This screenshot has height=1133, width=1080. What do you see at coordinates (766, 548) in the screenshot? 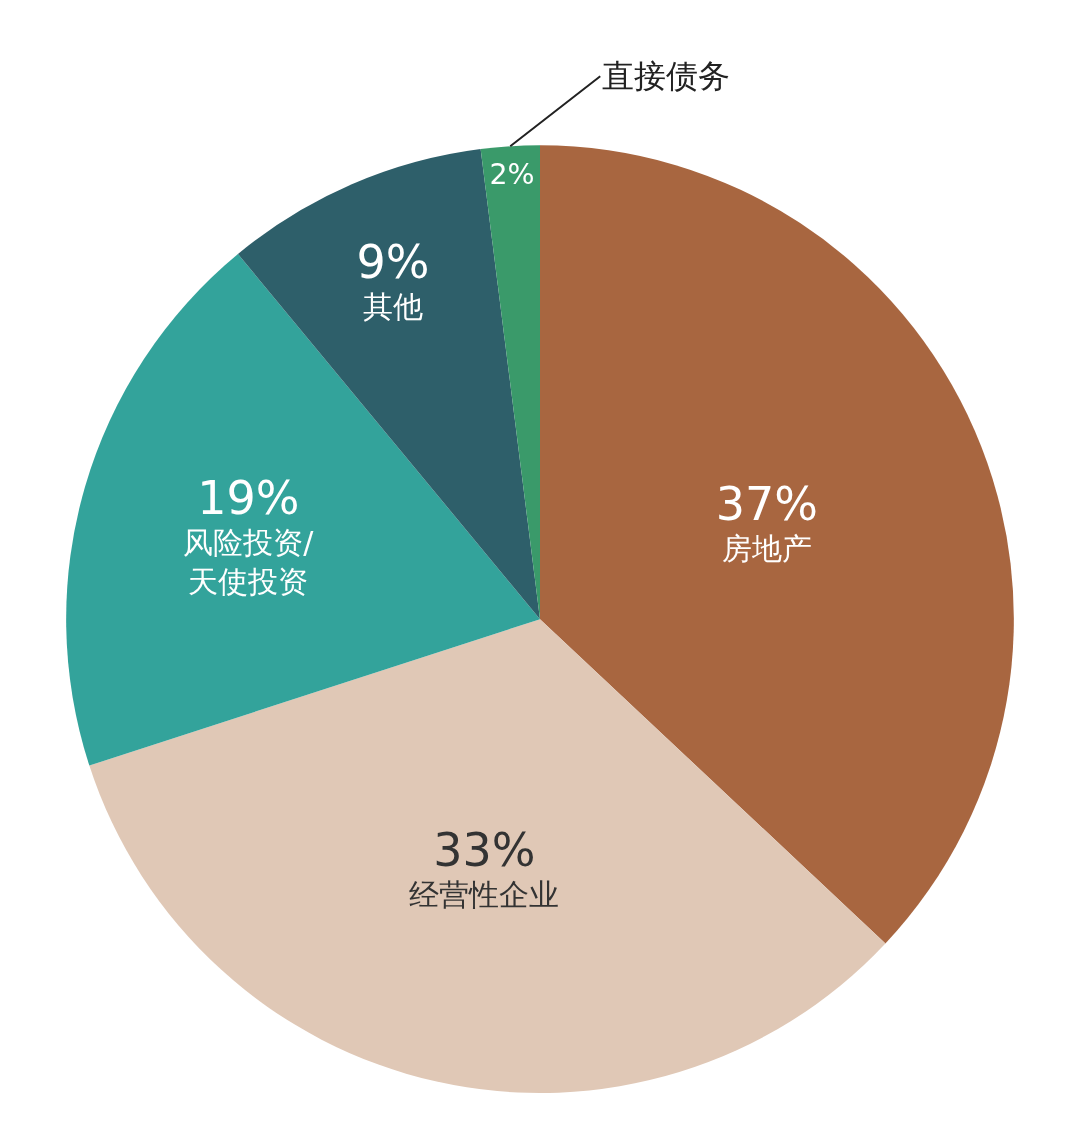
I see `slice-label: 房地产` at bounding box center [766, 548].